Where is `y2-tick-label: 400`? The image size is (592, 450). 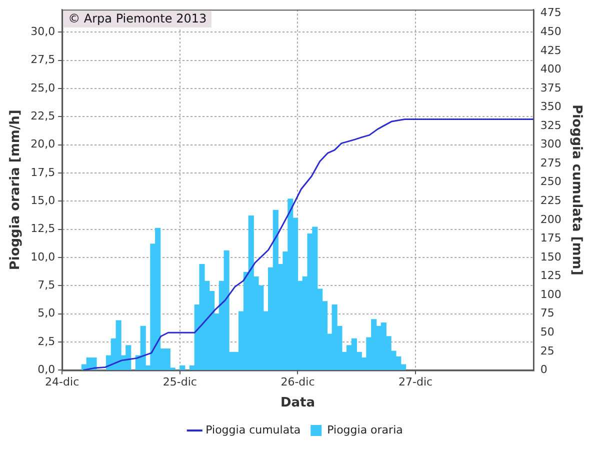
y2-tick-label: 400 is located at coordinates (551, 69).